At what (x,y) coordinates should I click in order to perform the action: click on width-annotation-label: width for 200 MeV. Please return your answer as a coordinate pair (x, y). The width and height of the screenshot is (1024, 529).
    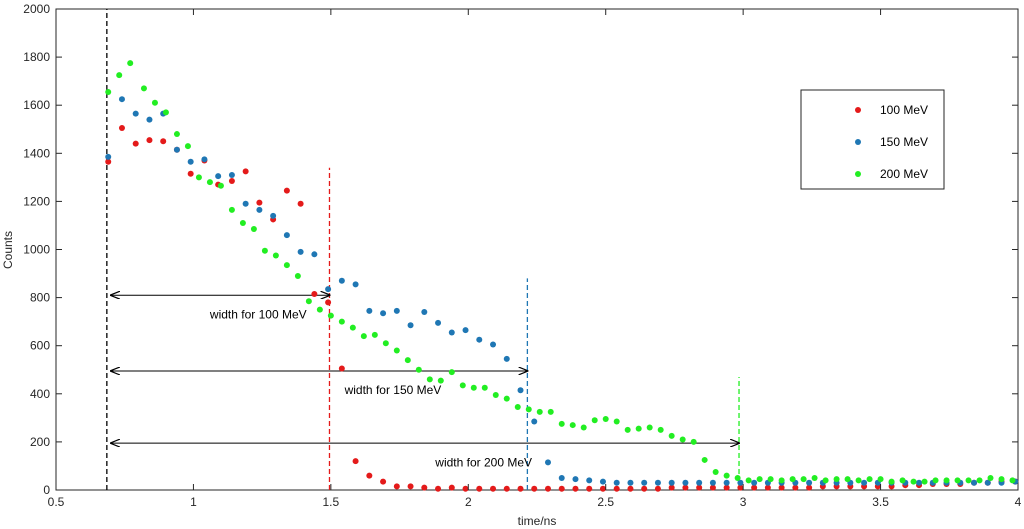
    Looking at the image, I should click on (483, 462).